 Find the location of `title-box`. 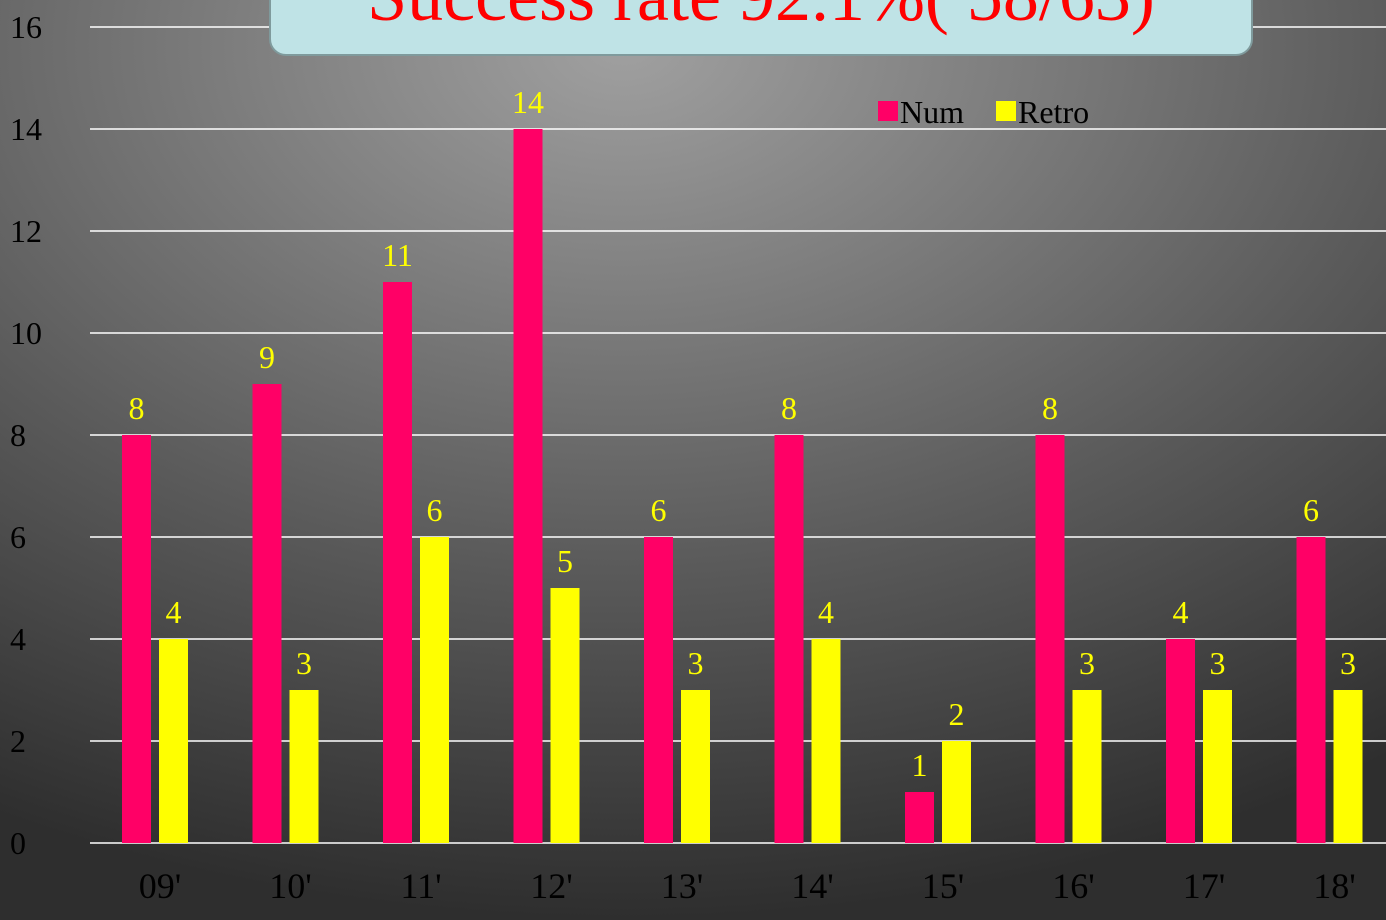

title-box is located at coordinates (761, 28).